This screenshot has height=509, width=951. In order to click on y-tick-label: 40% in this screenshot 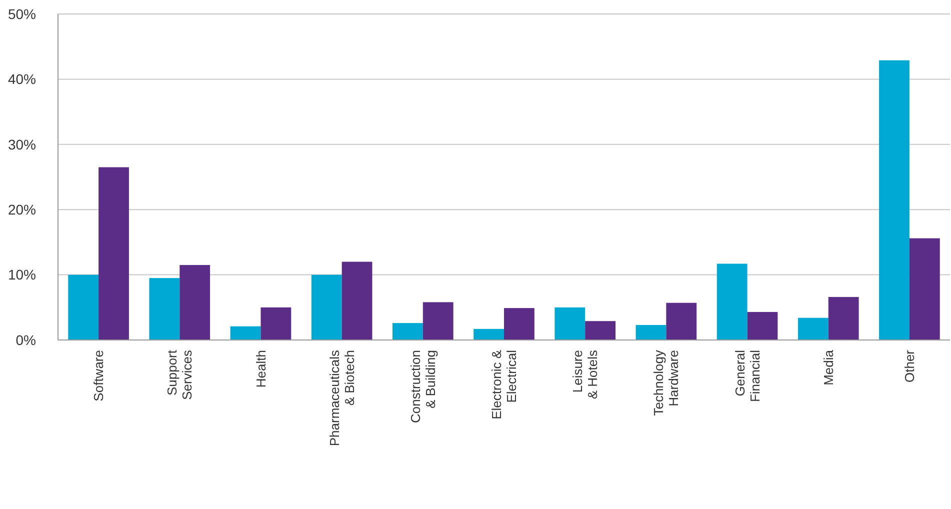, I will do `click(22, 79)`.